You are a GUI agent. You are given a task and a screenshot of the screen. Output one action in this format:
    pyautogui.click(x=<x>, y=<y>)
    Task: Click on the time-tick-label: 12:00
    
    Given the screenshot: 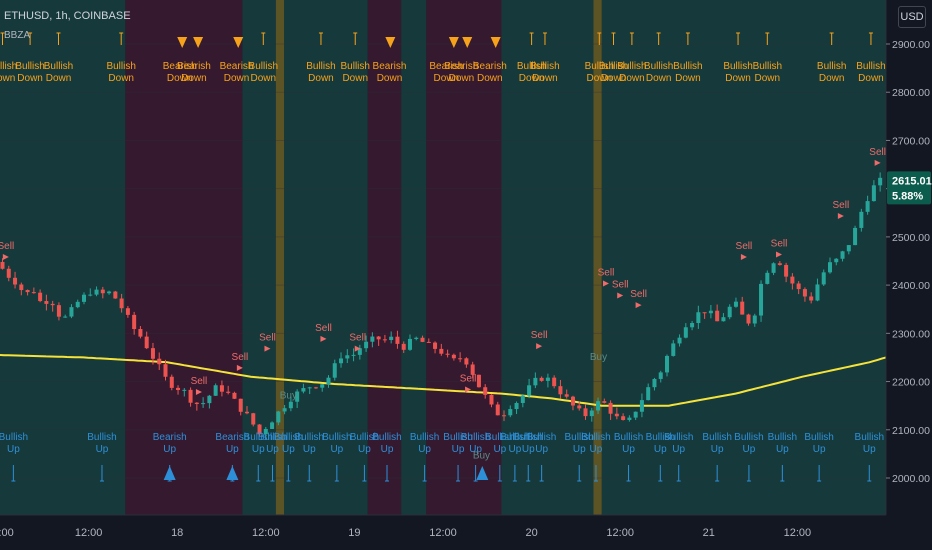 What is the action you would take?
    pyautogui.click(x=620, y=533)
    